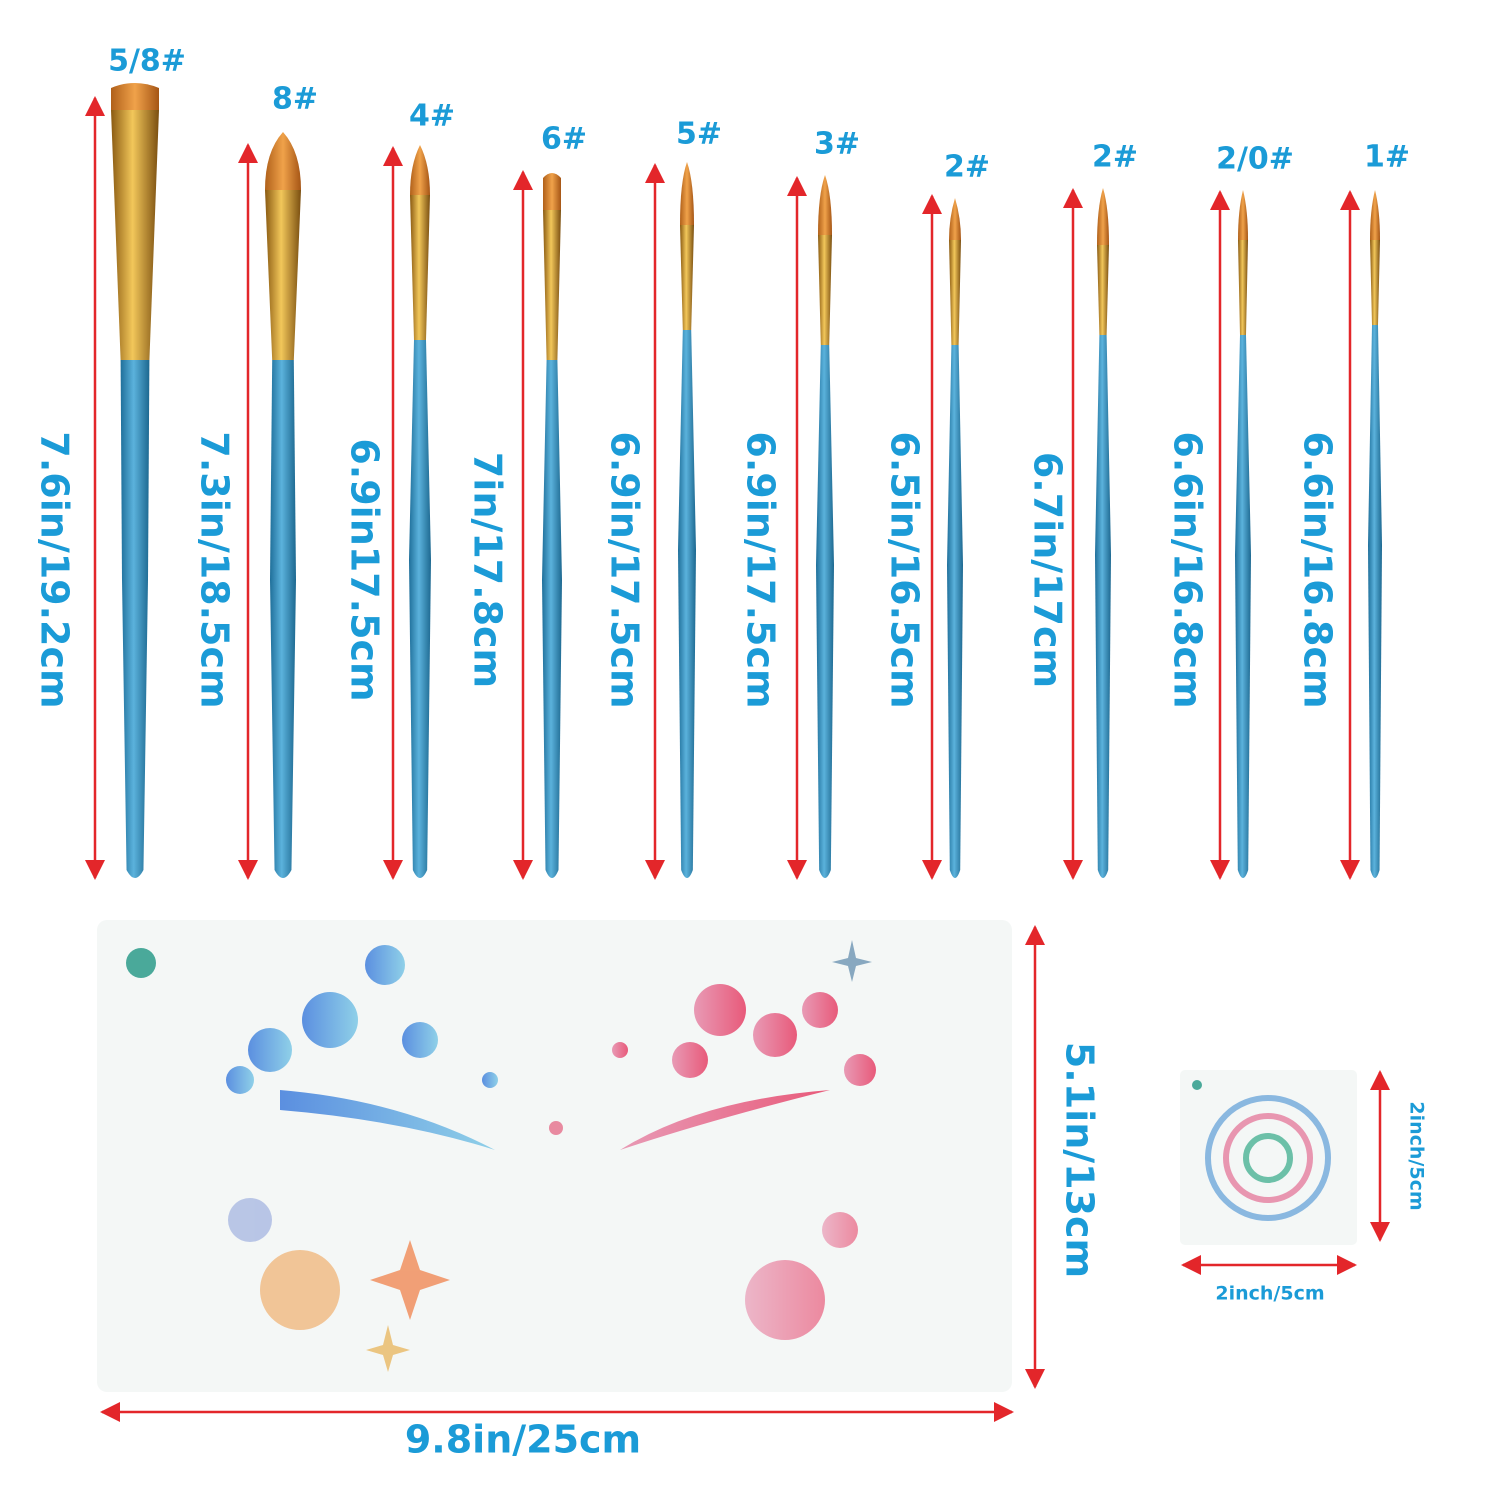 The image size is (1500, 1500). What do you see at coordinates (362, 1047) in the screenshot?
I see `stencil-pattern-left` at bounding box center [362, 1047].